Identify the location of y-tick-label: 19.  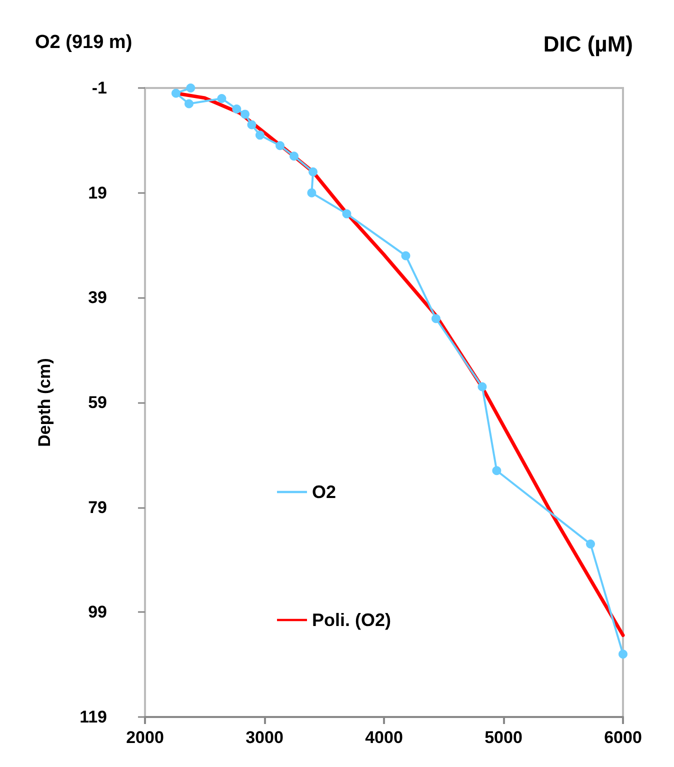
(97, 192).